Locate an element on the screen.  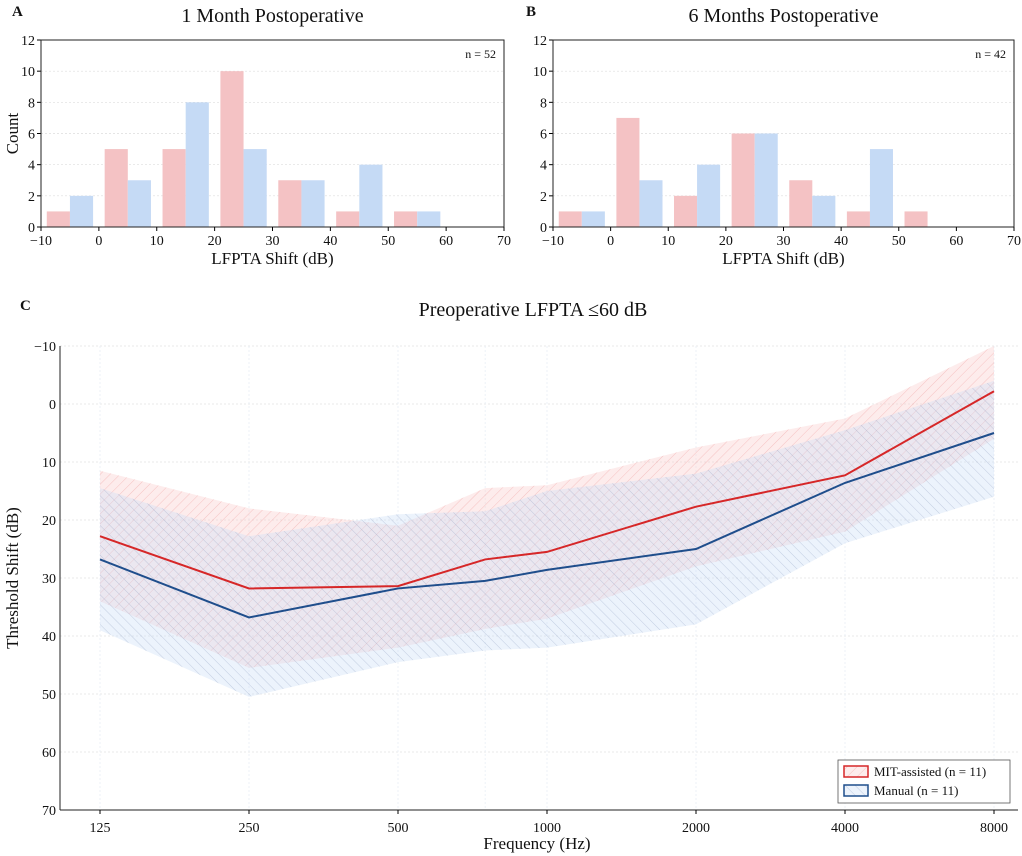
sample-size-annotation: n = 42 is located at coordinates (990, 54).